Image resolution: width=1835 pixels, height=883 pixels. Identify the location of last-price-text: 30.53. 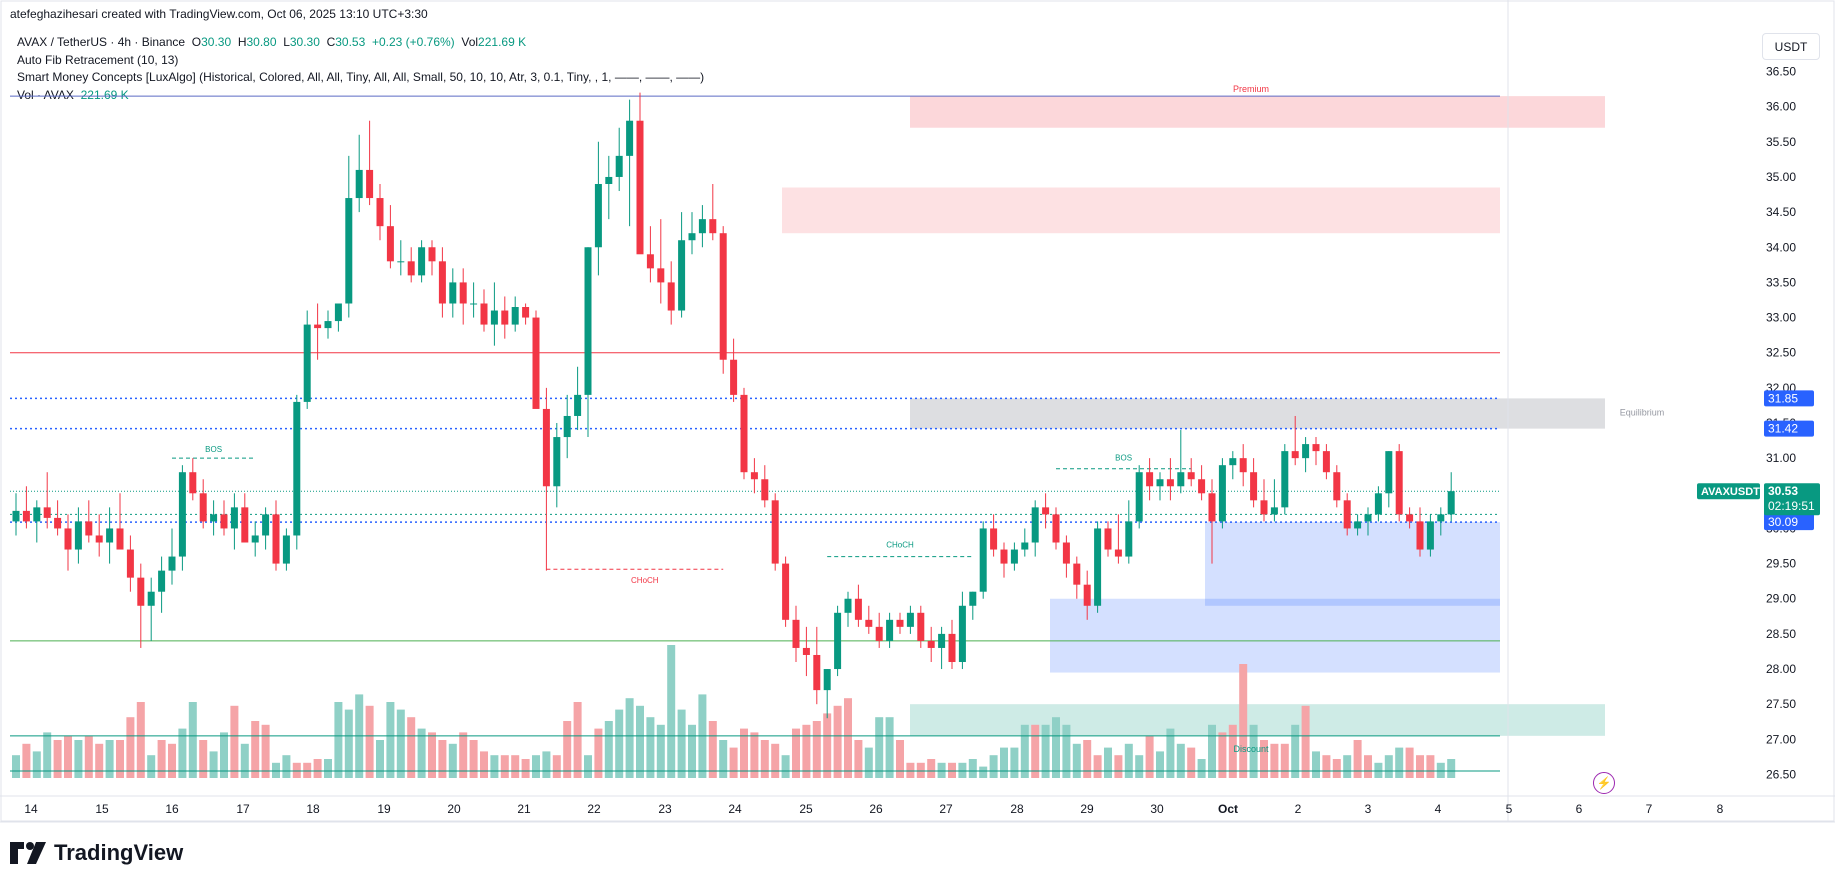
(1783, 491).